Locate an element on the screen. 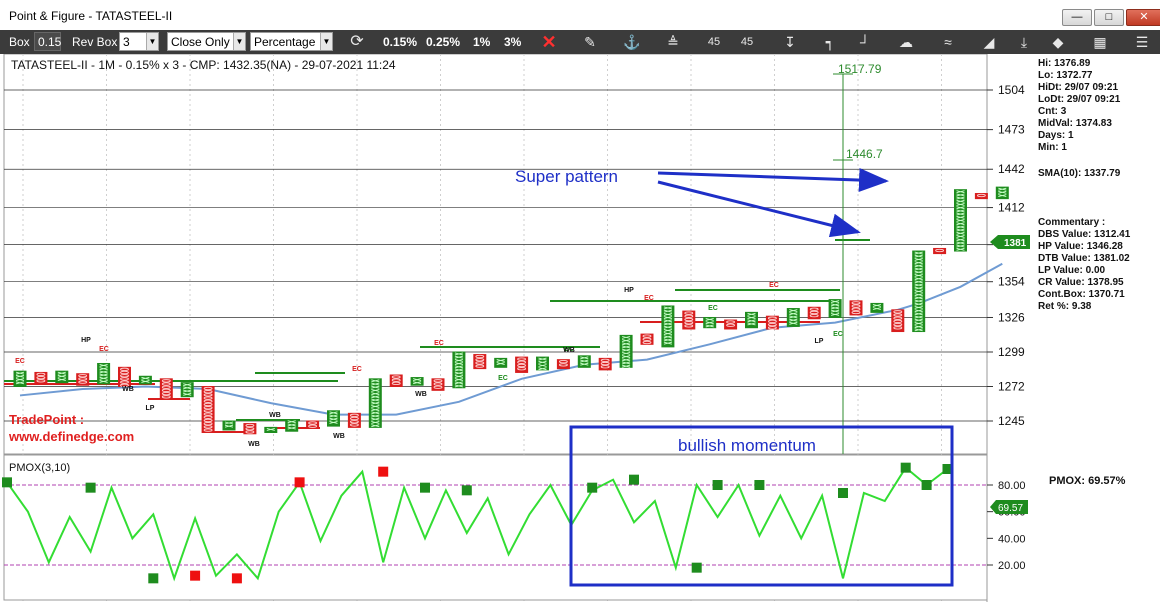 The image size is (1160, 602). y-tick-label: 1442 is located at coordinates (1011, 169).